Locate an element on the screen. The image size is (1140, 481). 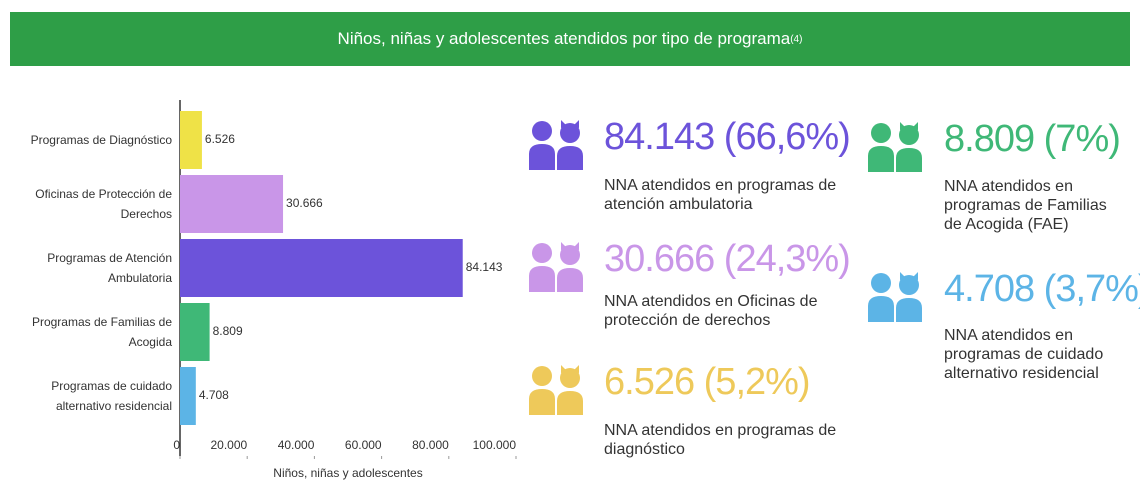
x-tick-label: 100.000 is located at coordinates (495, 445).